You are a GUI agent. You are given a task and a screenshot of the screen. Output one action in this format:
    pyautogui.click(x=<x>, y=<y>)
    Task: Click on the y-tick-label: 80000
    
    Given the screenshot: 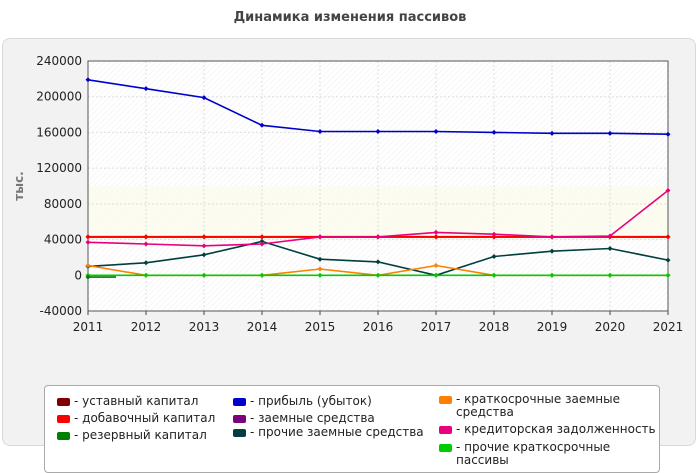 What is the action you would take?
    pyautogui.click(x=63, y=204)
    